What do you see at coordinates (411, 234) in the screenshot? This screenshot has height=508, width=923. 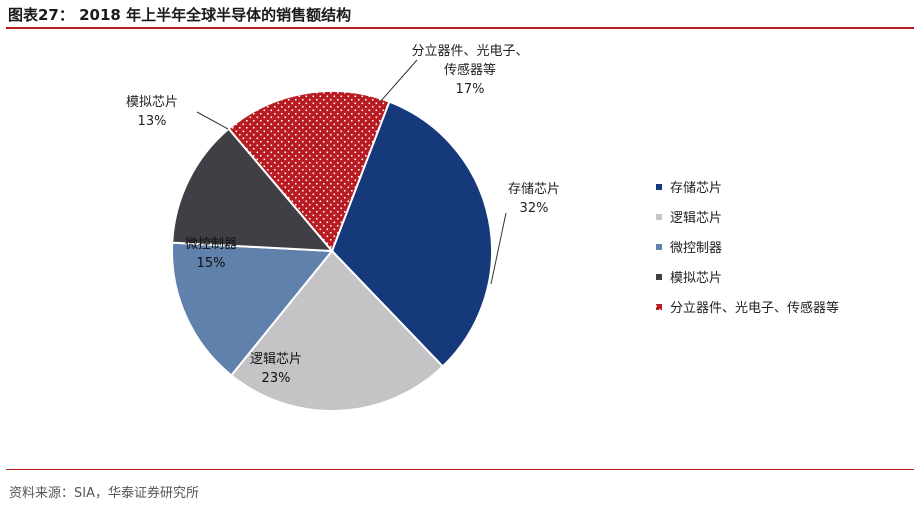 I see `pie-slice-memory-chip` at bounding box center [411, 234].